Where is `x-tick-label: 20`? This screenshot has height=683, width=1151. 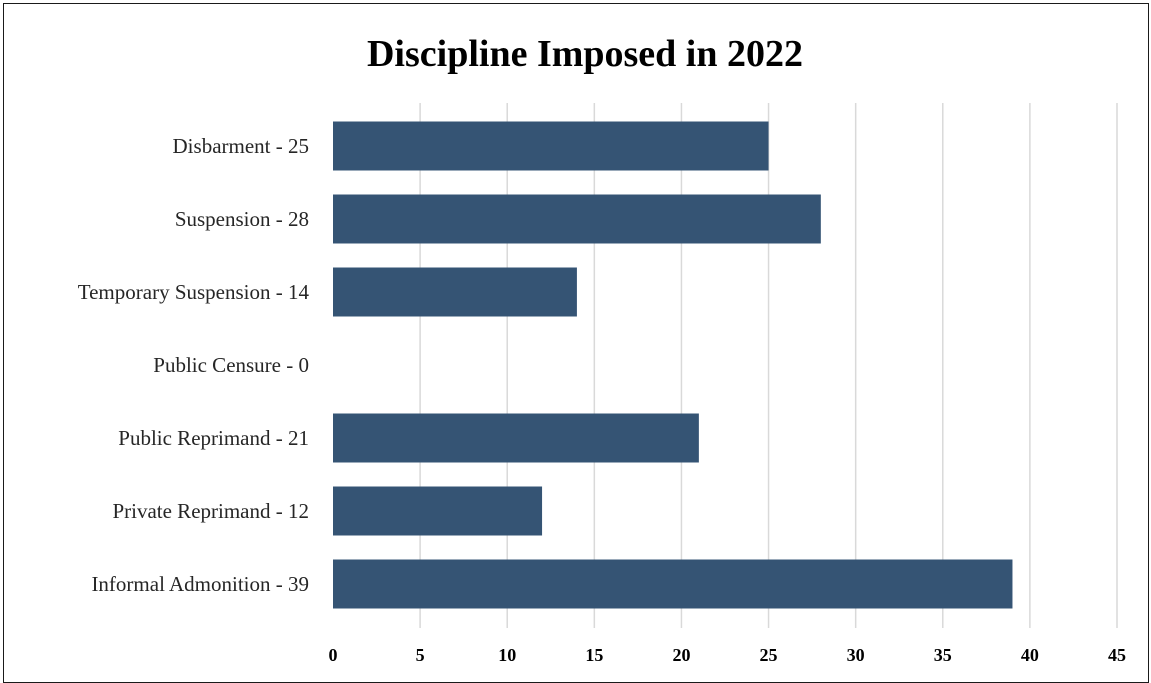
x-tick-label: 20 is located at coordinates (681, 655).